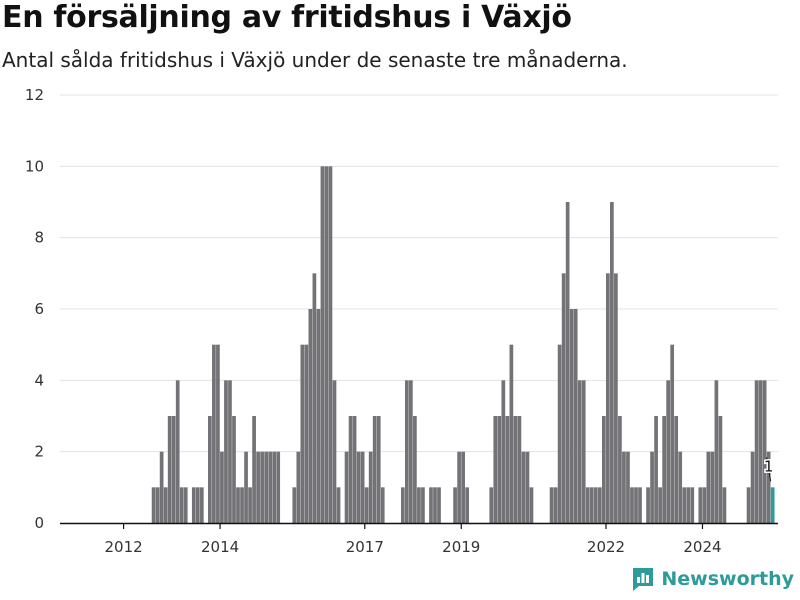  Describe the element at coordinates (287, 17) in the screenshot. I see `chart-title: En försäljning av fritidshus i Växjö` at that location.